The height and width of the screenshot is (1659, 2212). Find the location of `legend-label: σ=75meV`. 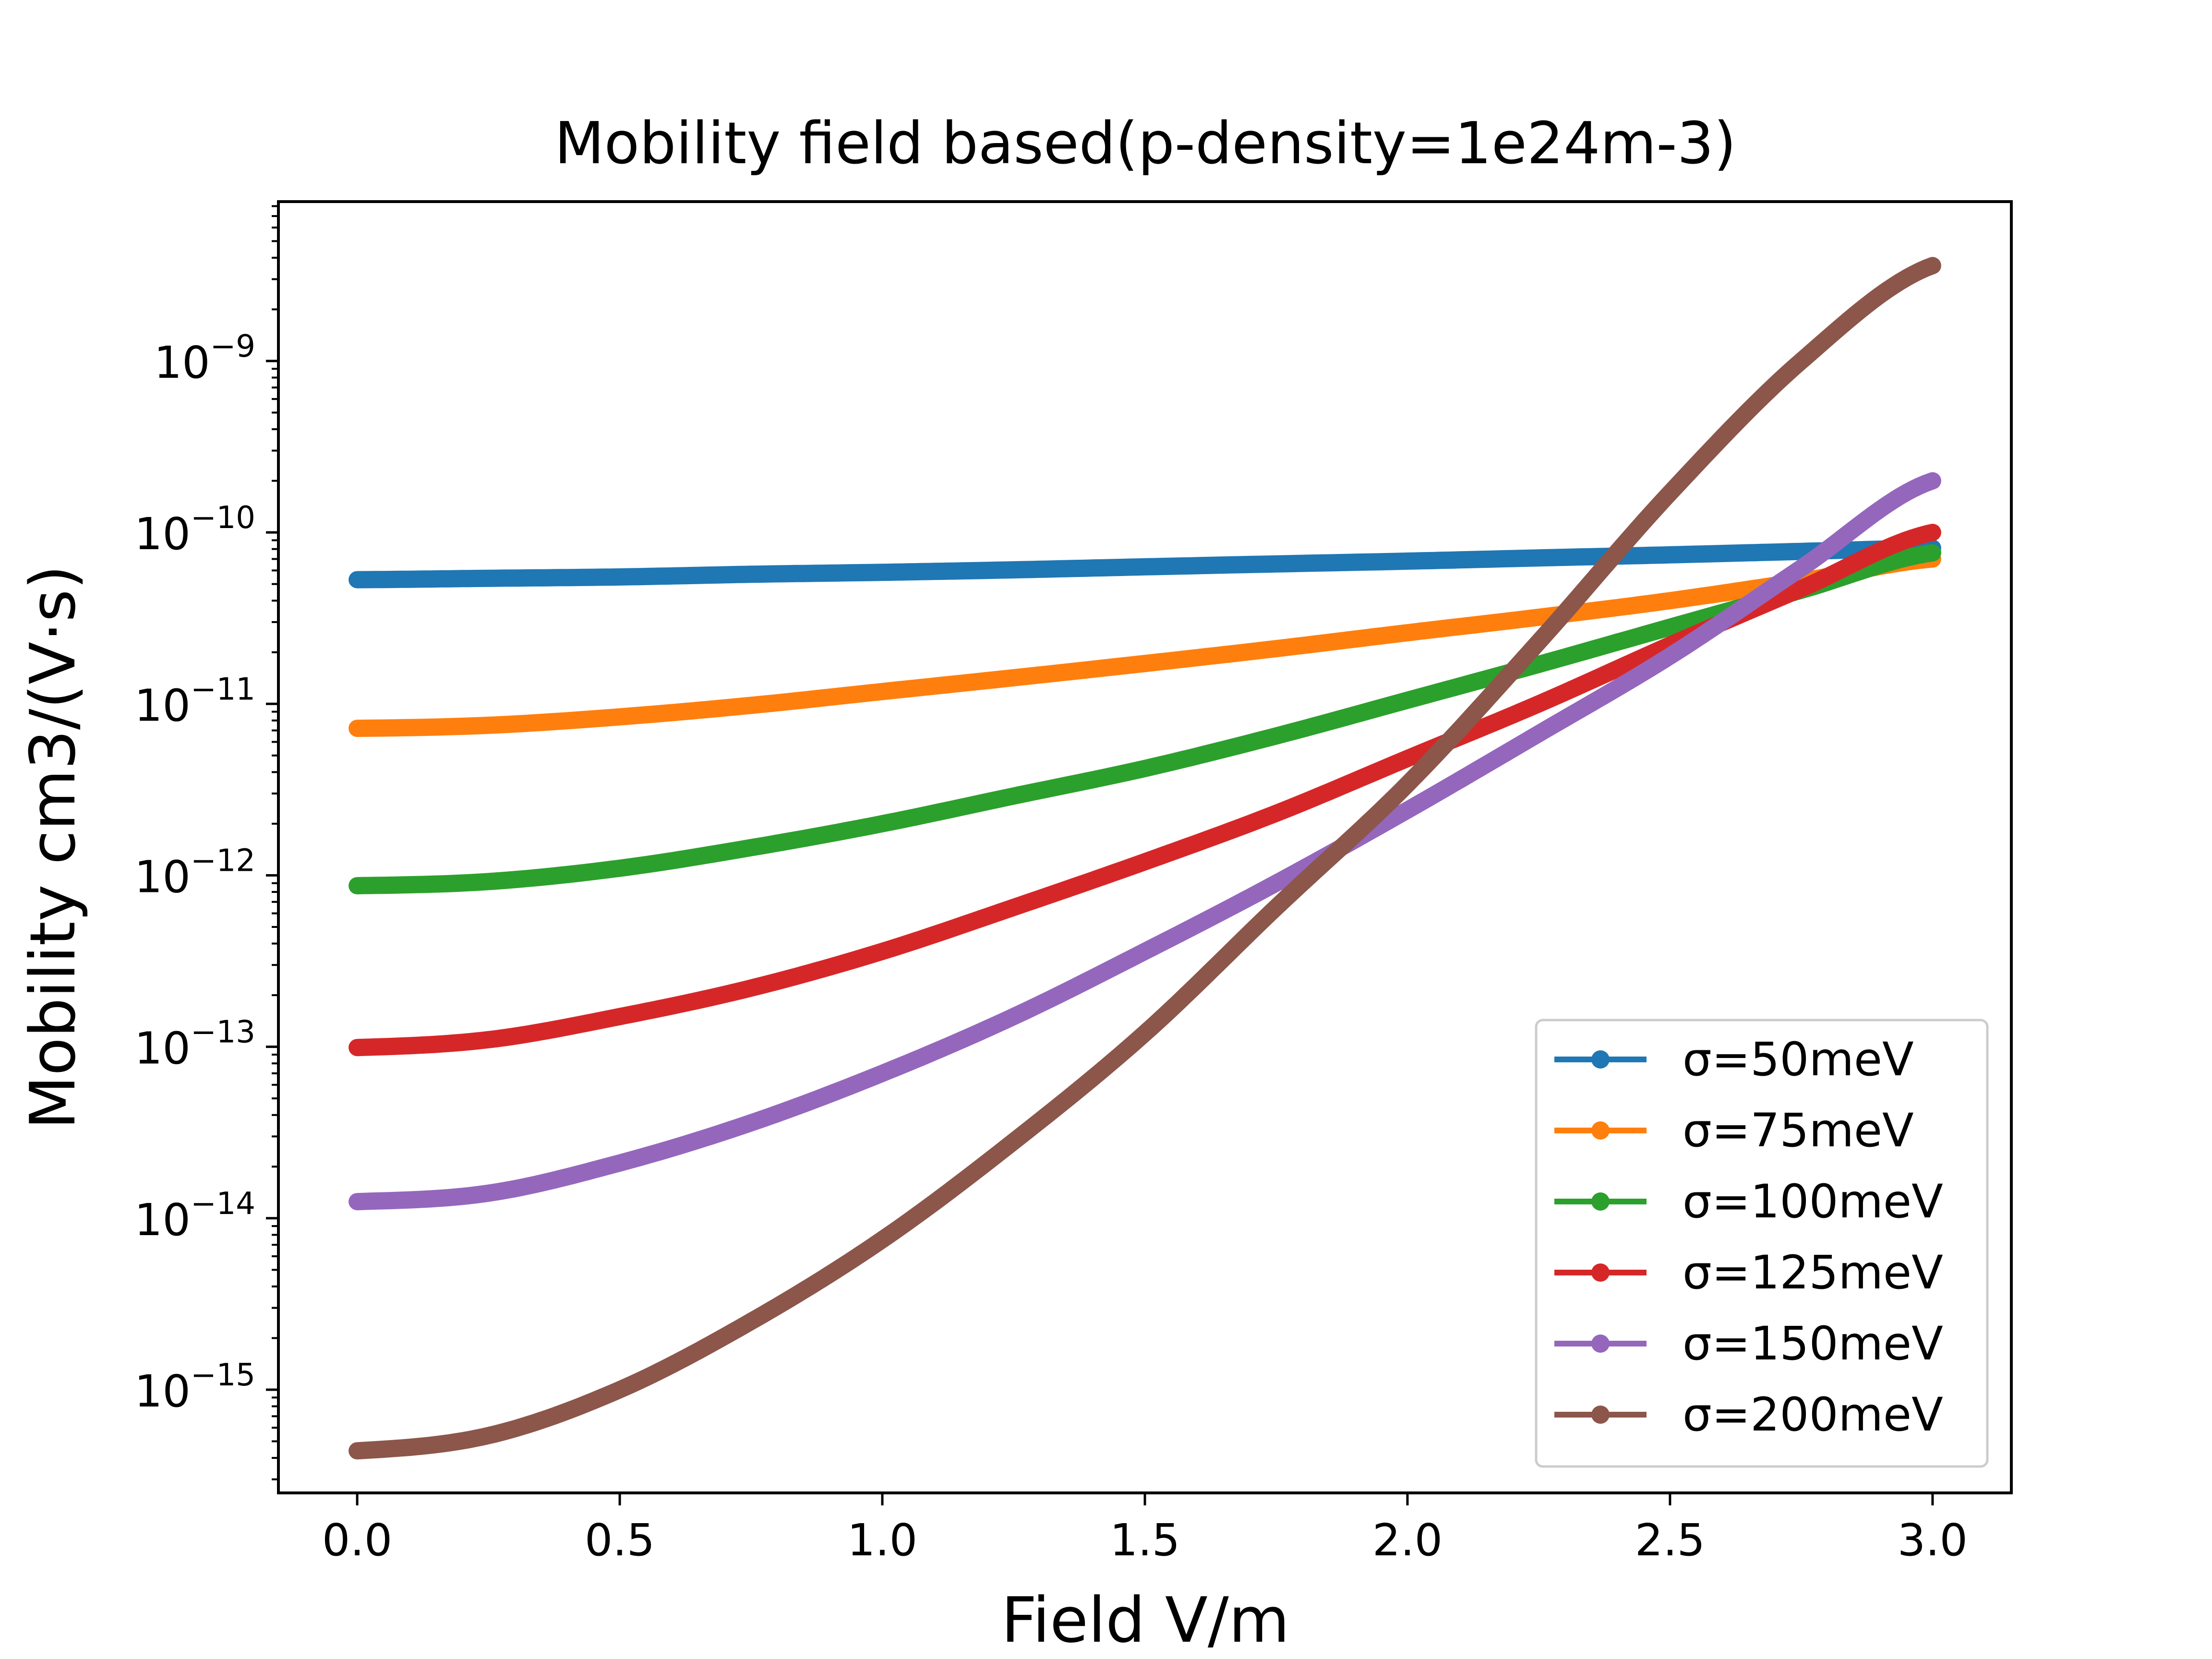

legend-label: σ=75meV is located at coordinates (1798, 1130).